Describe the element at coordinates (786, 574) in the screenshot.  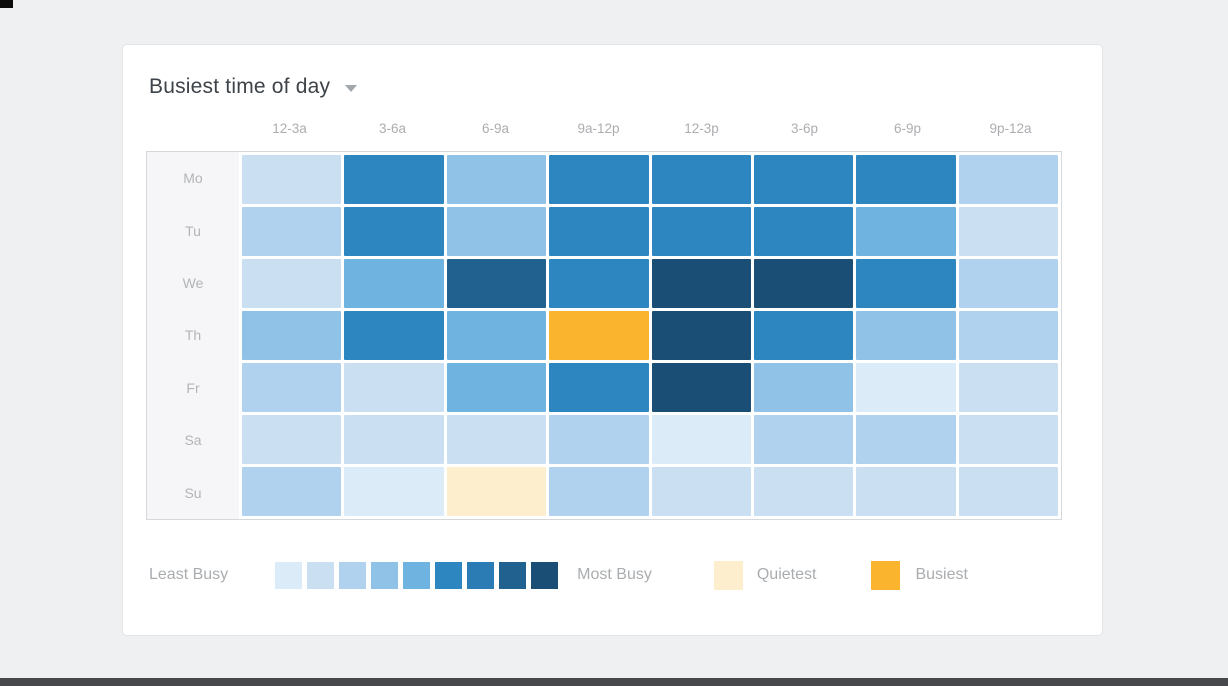
I see `legend-quietest-label: Quietest` at that location.